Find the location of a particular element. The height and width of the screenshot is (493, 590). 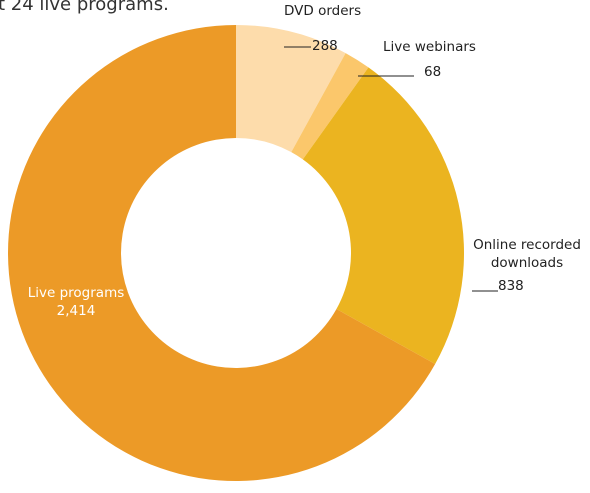

value-label: 2,414 is located at coordinates (76, 311).